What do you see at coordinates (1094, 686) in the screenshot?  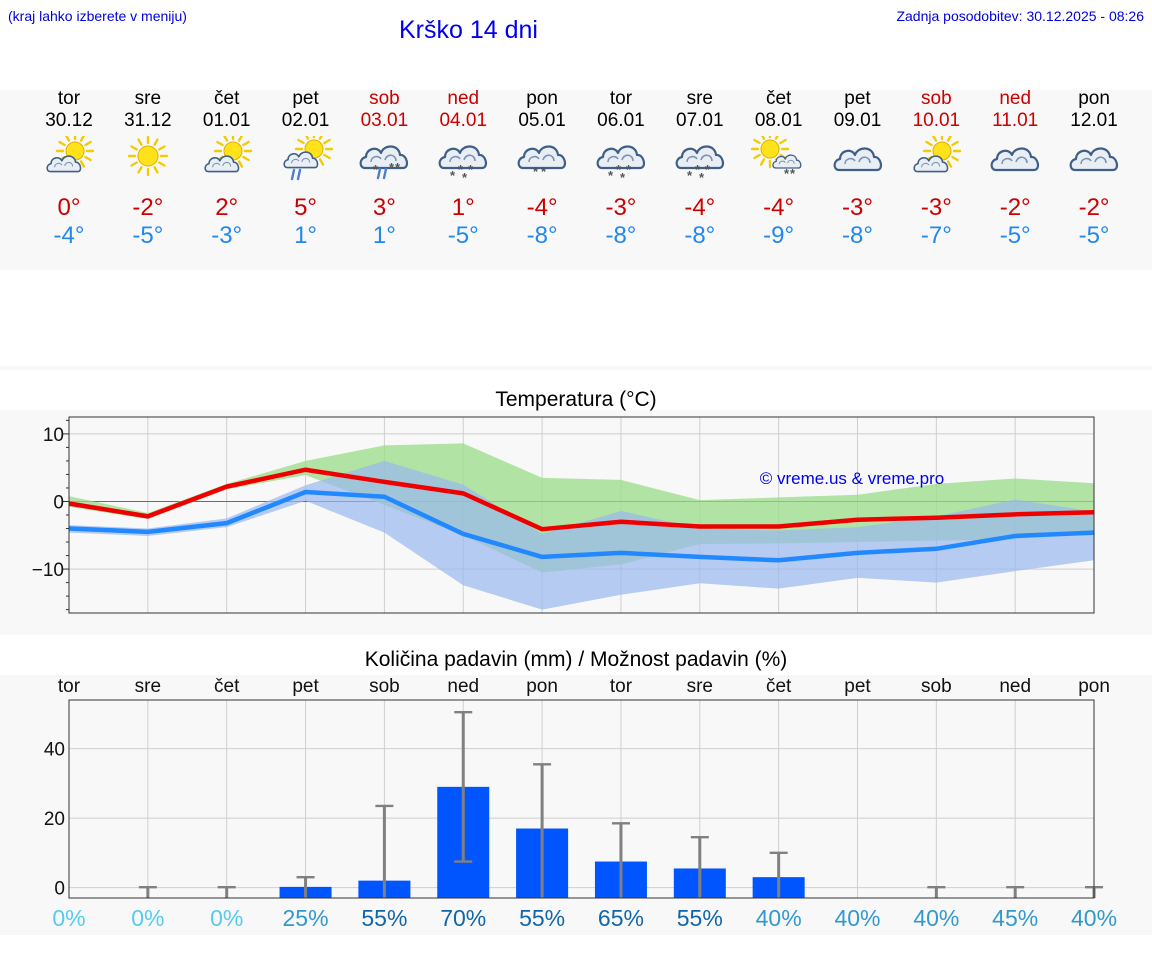 I see `precip-day-label: pon` at bounding box center [1094, 686].